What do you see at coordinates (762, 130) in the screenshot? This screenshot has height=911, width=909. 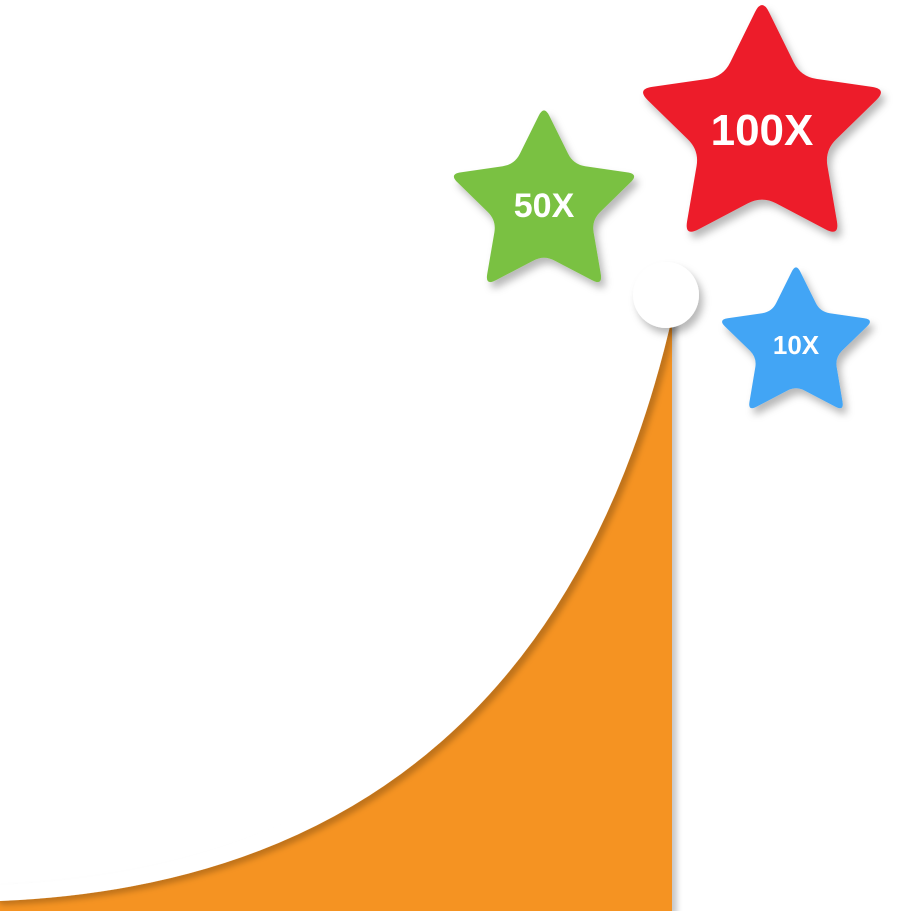 I see `star-100x-label: 100X` at bounding box center [762, 130].